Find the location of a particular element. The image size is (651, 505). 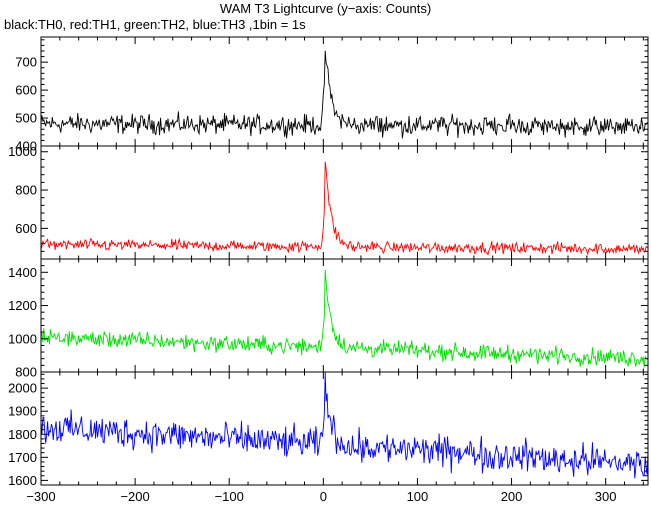

x-tick-label: −100 is located at coordinates (229, 496).